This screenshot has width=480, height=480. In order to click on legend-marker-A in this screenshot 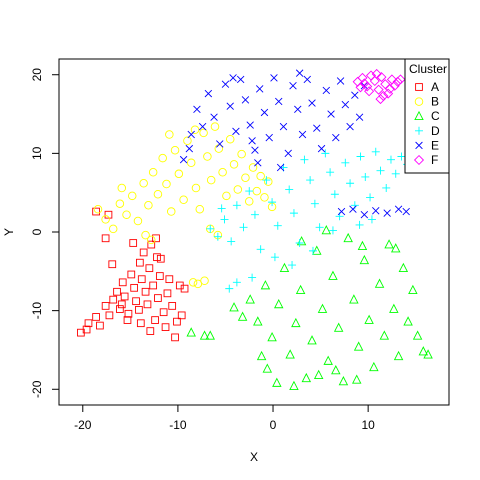, I will do `click(419, 87)`.